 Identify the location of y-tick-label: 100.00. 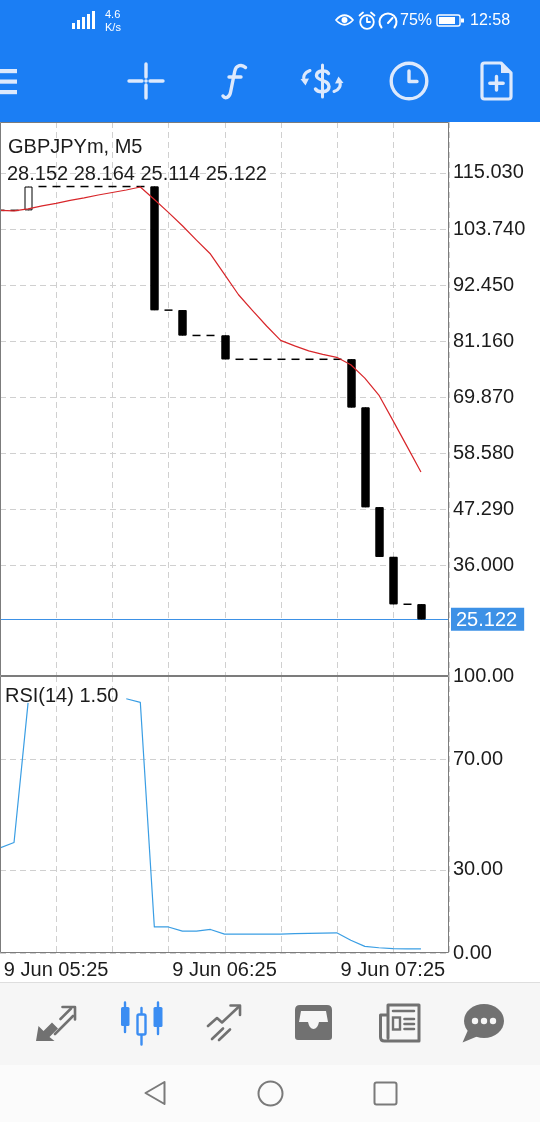
(484, 674).